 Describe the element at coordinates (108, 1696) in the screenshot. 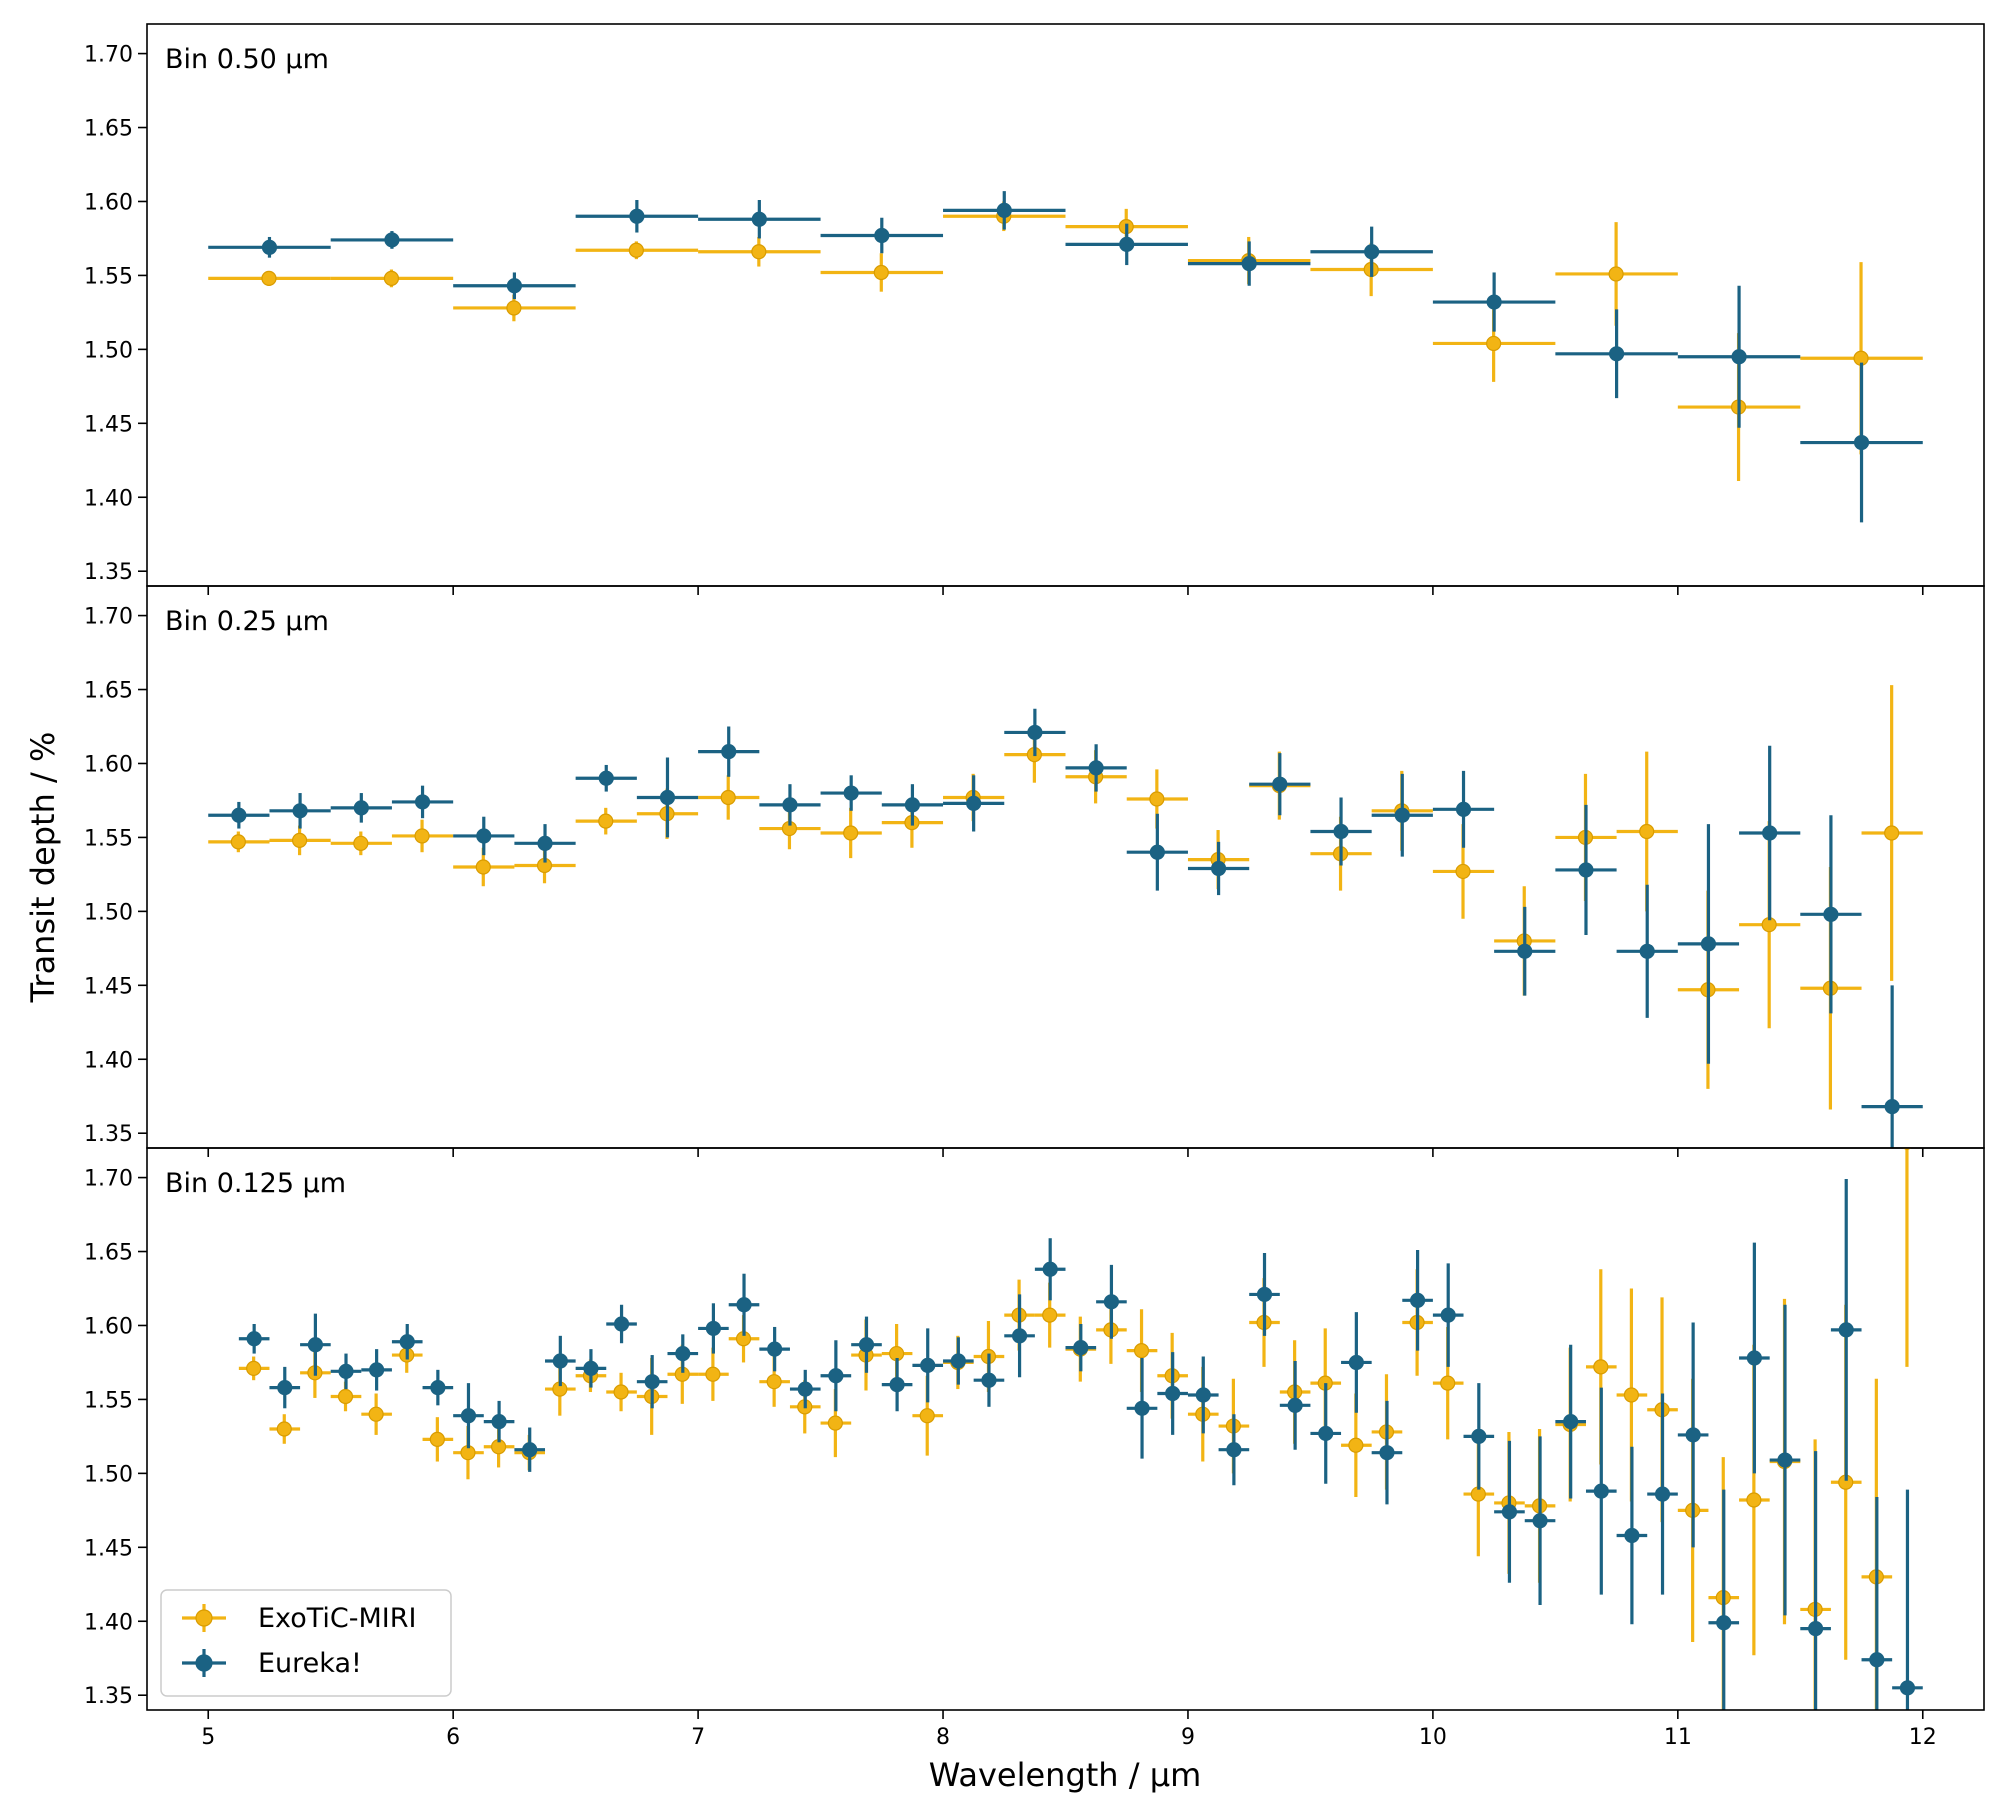

I see `y-tick-label: 1.35` at that location.